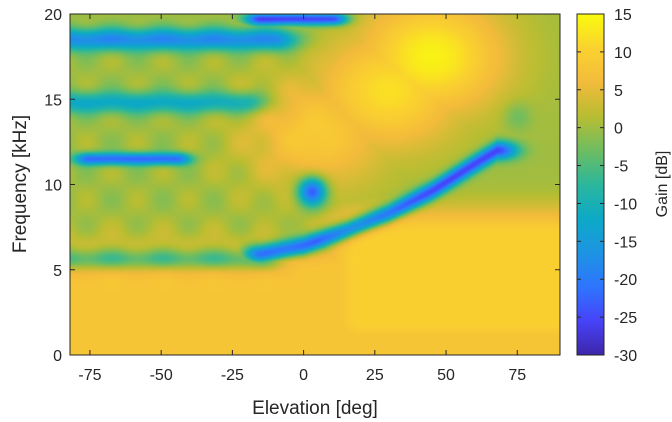  I want to click on colorbar-ticks: 15 10 5 0 -5 -10 -15 -20 -25 -30, so click(607, 186).